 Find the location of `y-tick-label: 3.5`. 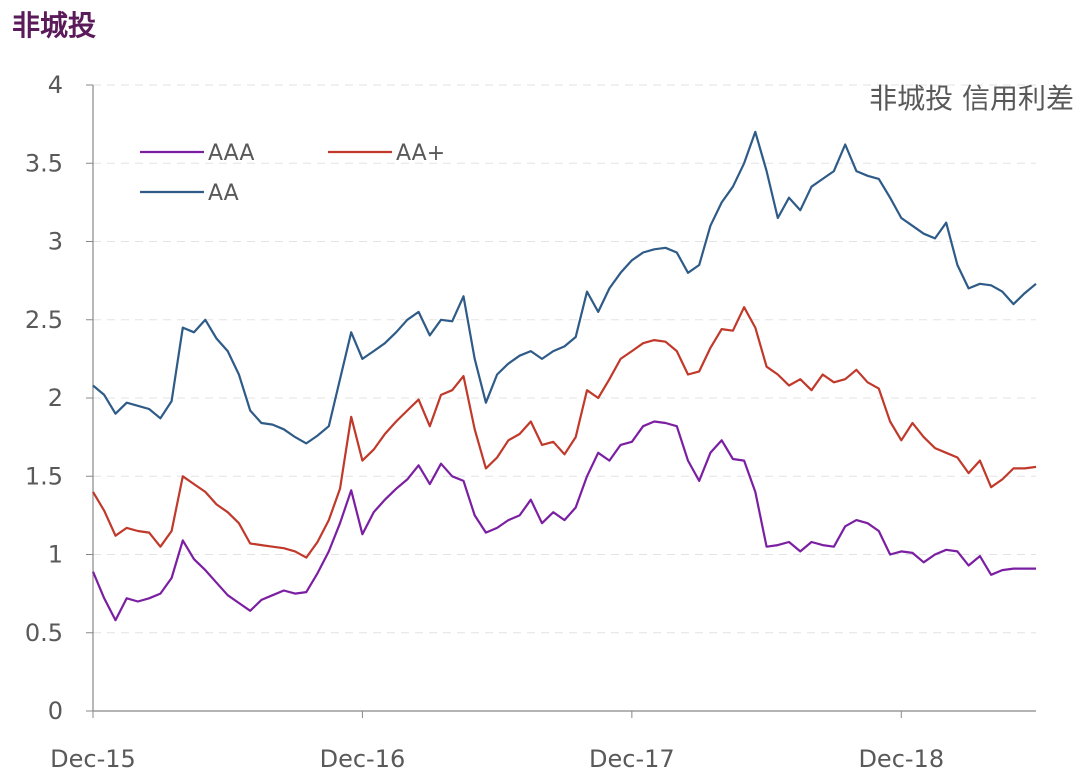

y-tick-label: 3.5 is located at coordinates (44, 163).